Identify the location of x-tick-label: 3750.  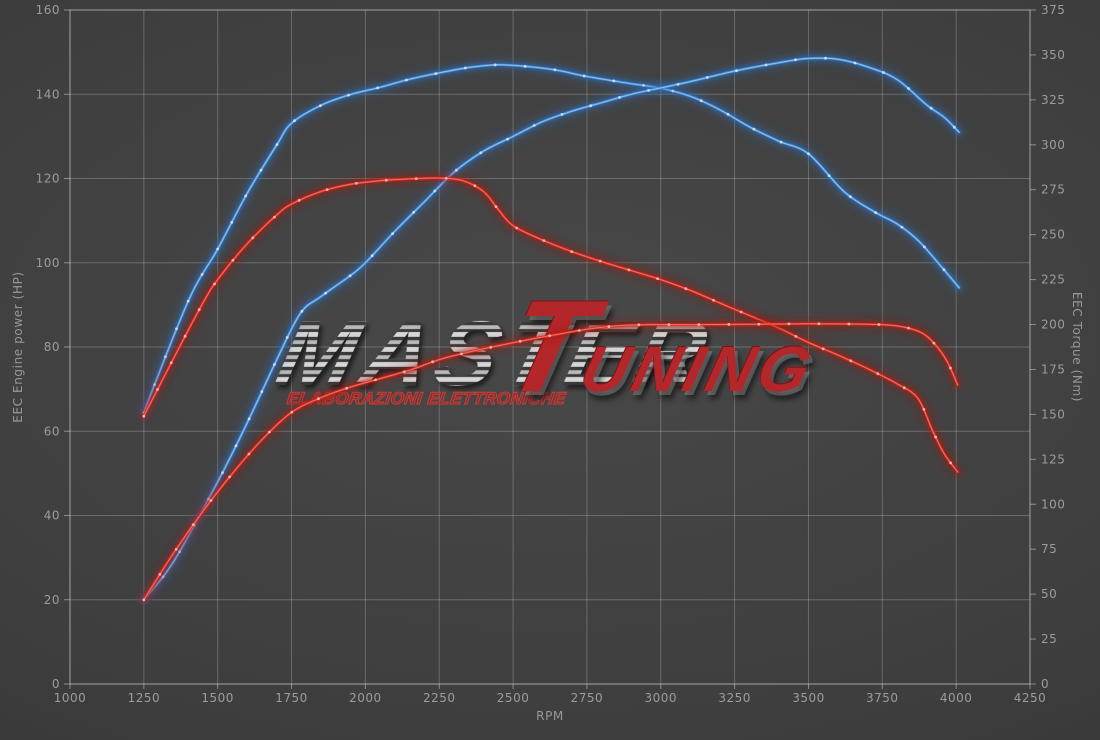
(882, 698).